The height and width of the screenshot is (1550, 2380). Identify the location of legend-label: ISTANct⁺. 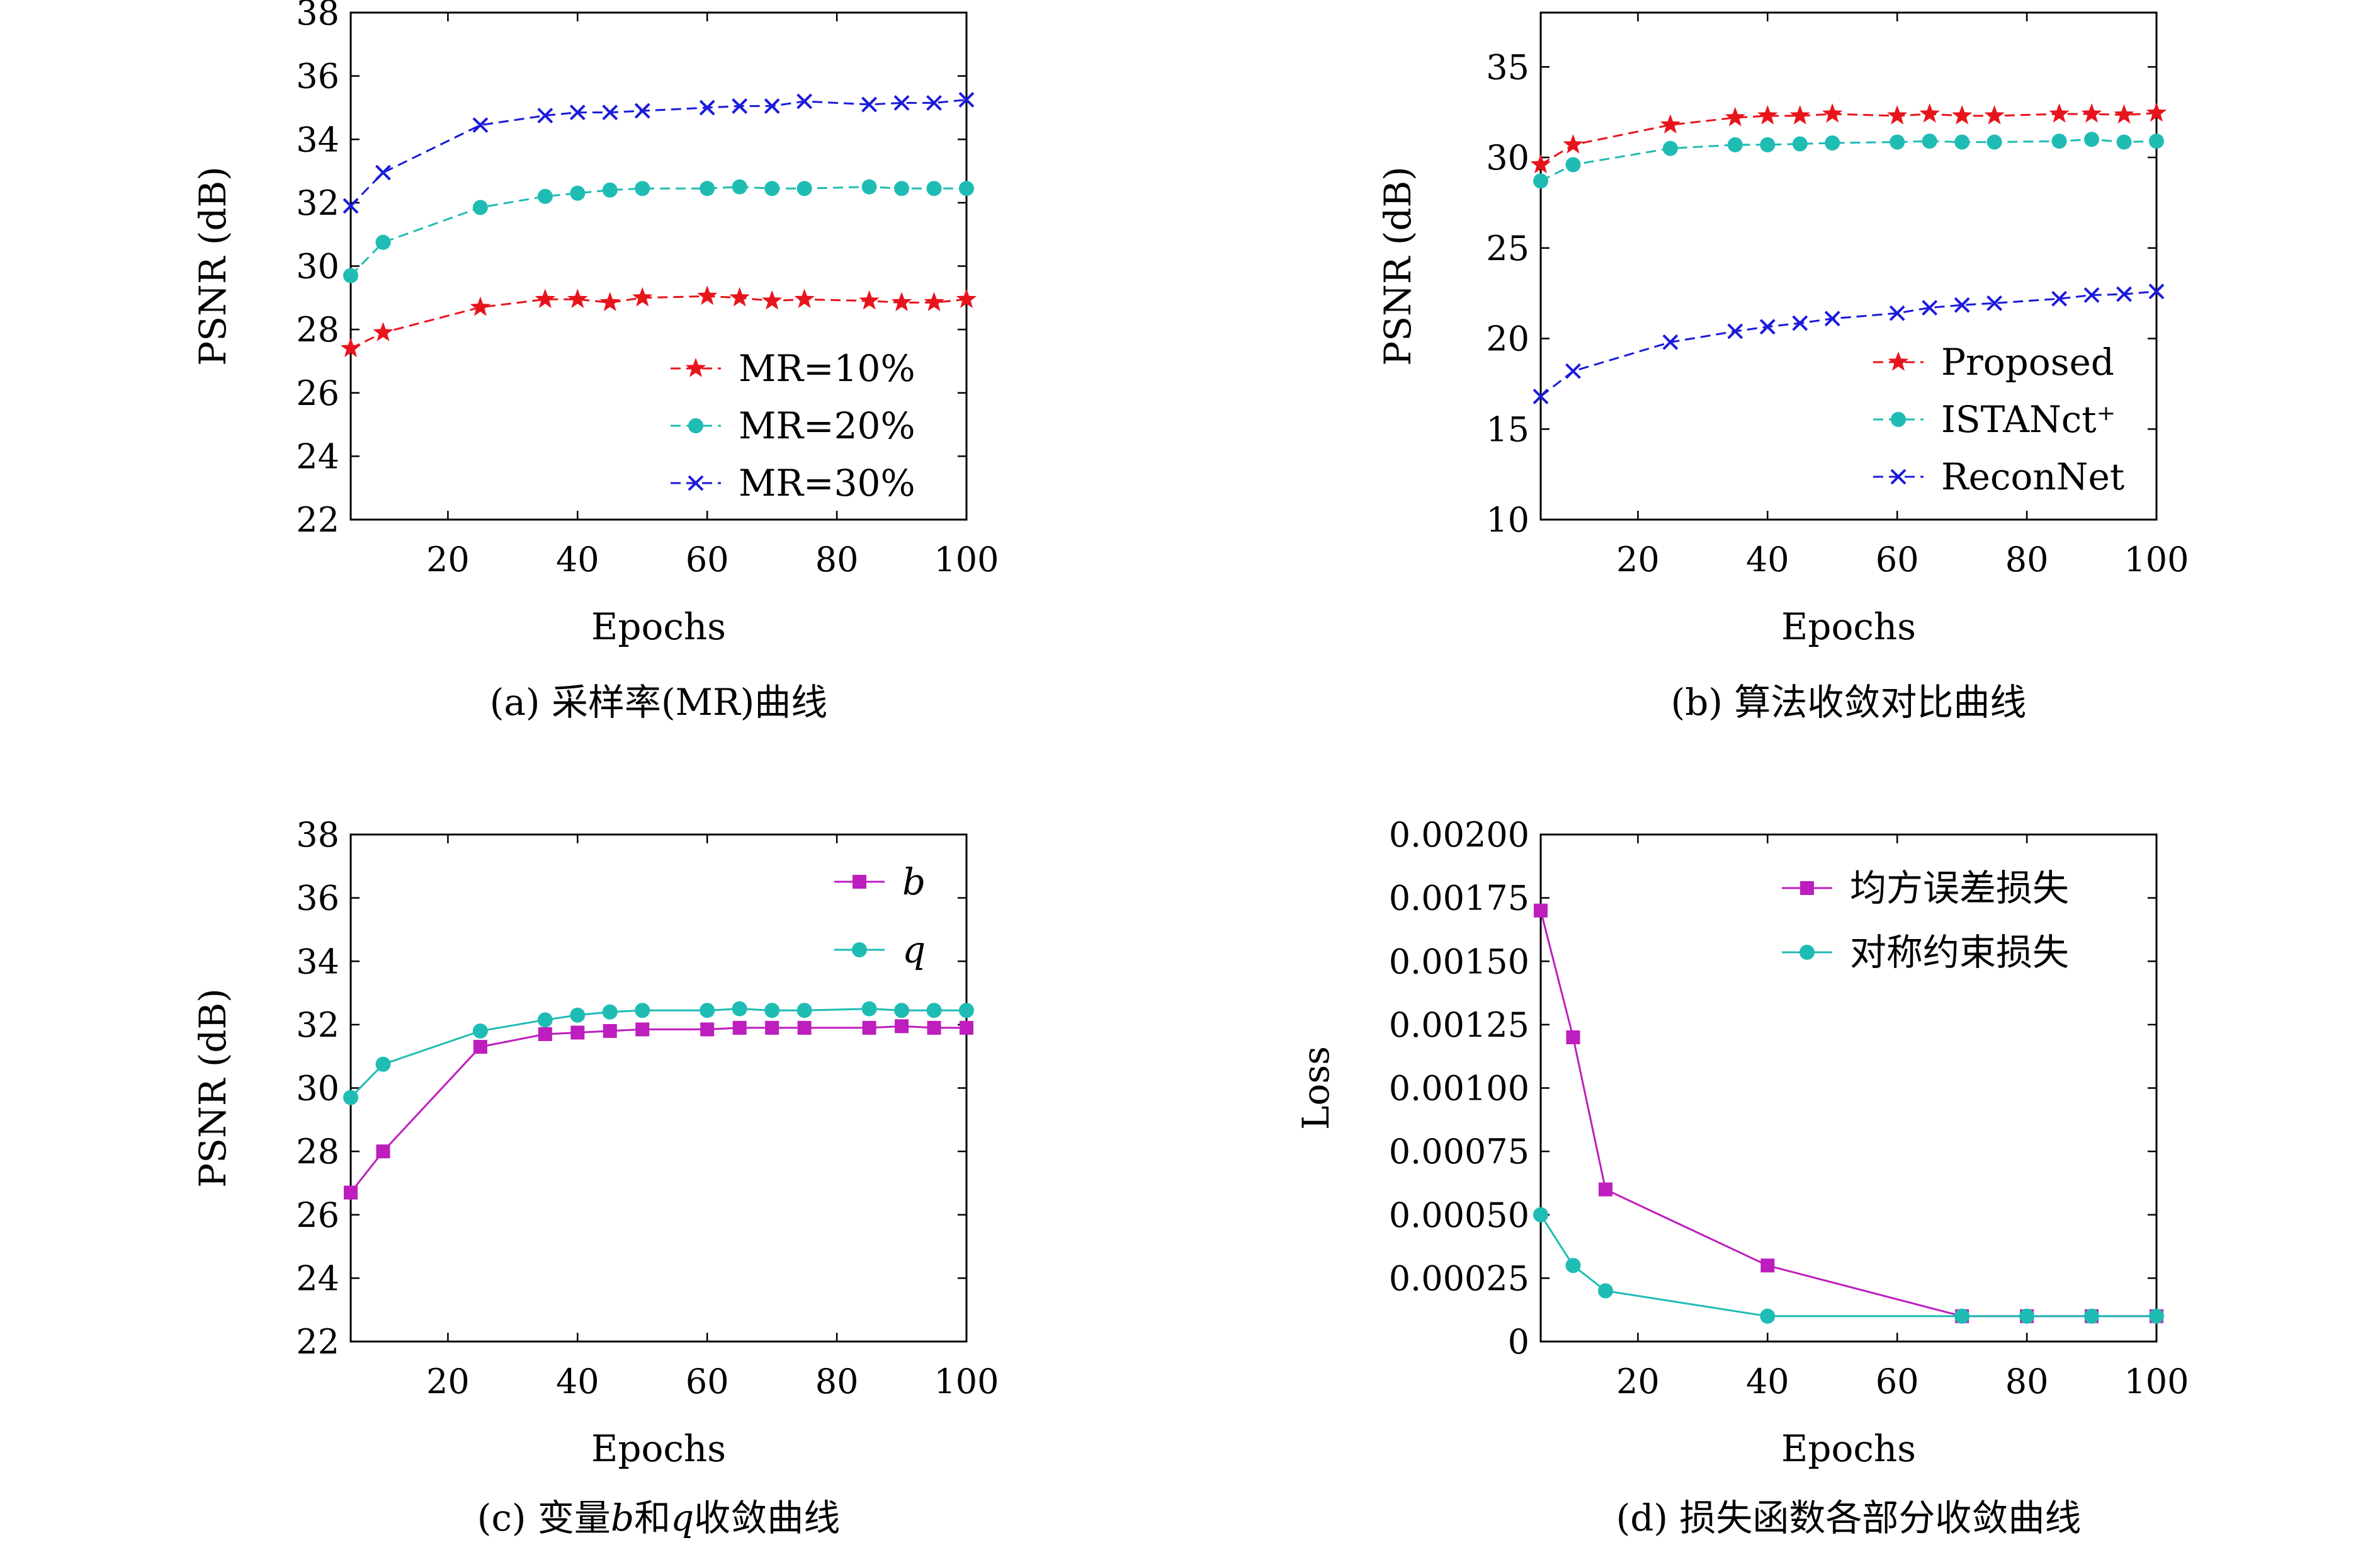
(2028, 419).